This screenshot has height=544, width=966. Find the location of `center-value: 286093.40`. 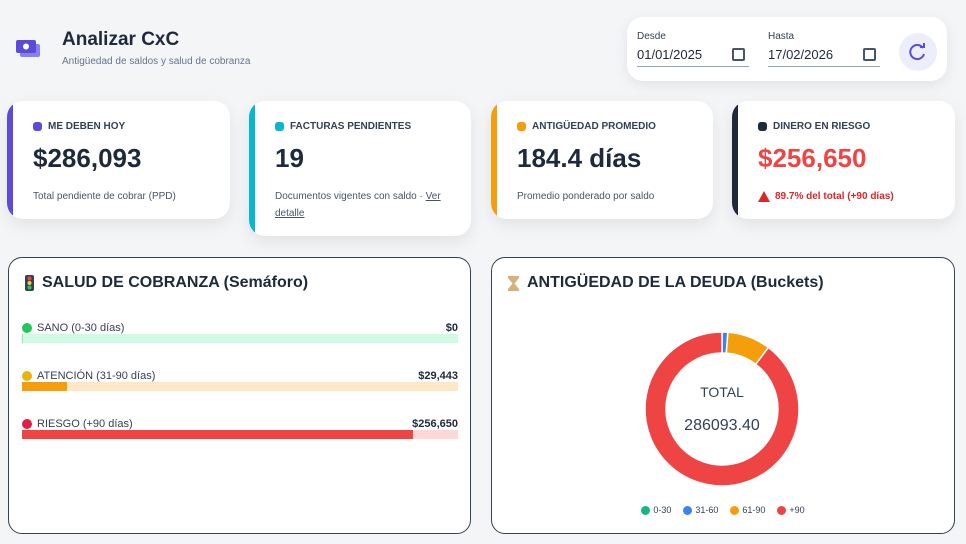

center-value: 286093.40 is located at coordinates (722, 425).